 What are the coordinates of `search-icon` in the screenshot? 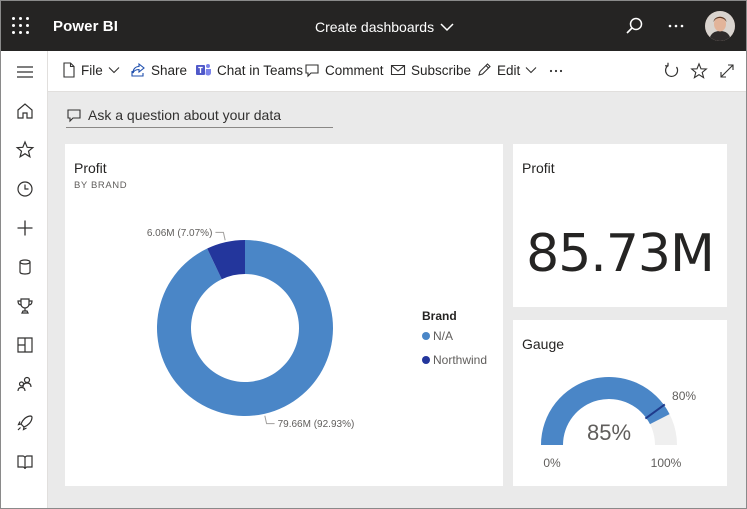 It's located at (635, 26).